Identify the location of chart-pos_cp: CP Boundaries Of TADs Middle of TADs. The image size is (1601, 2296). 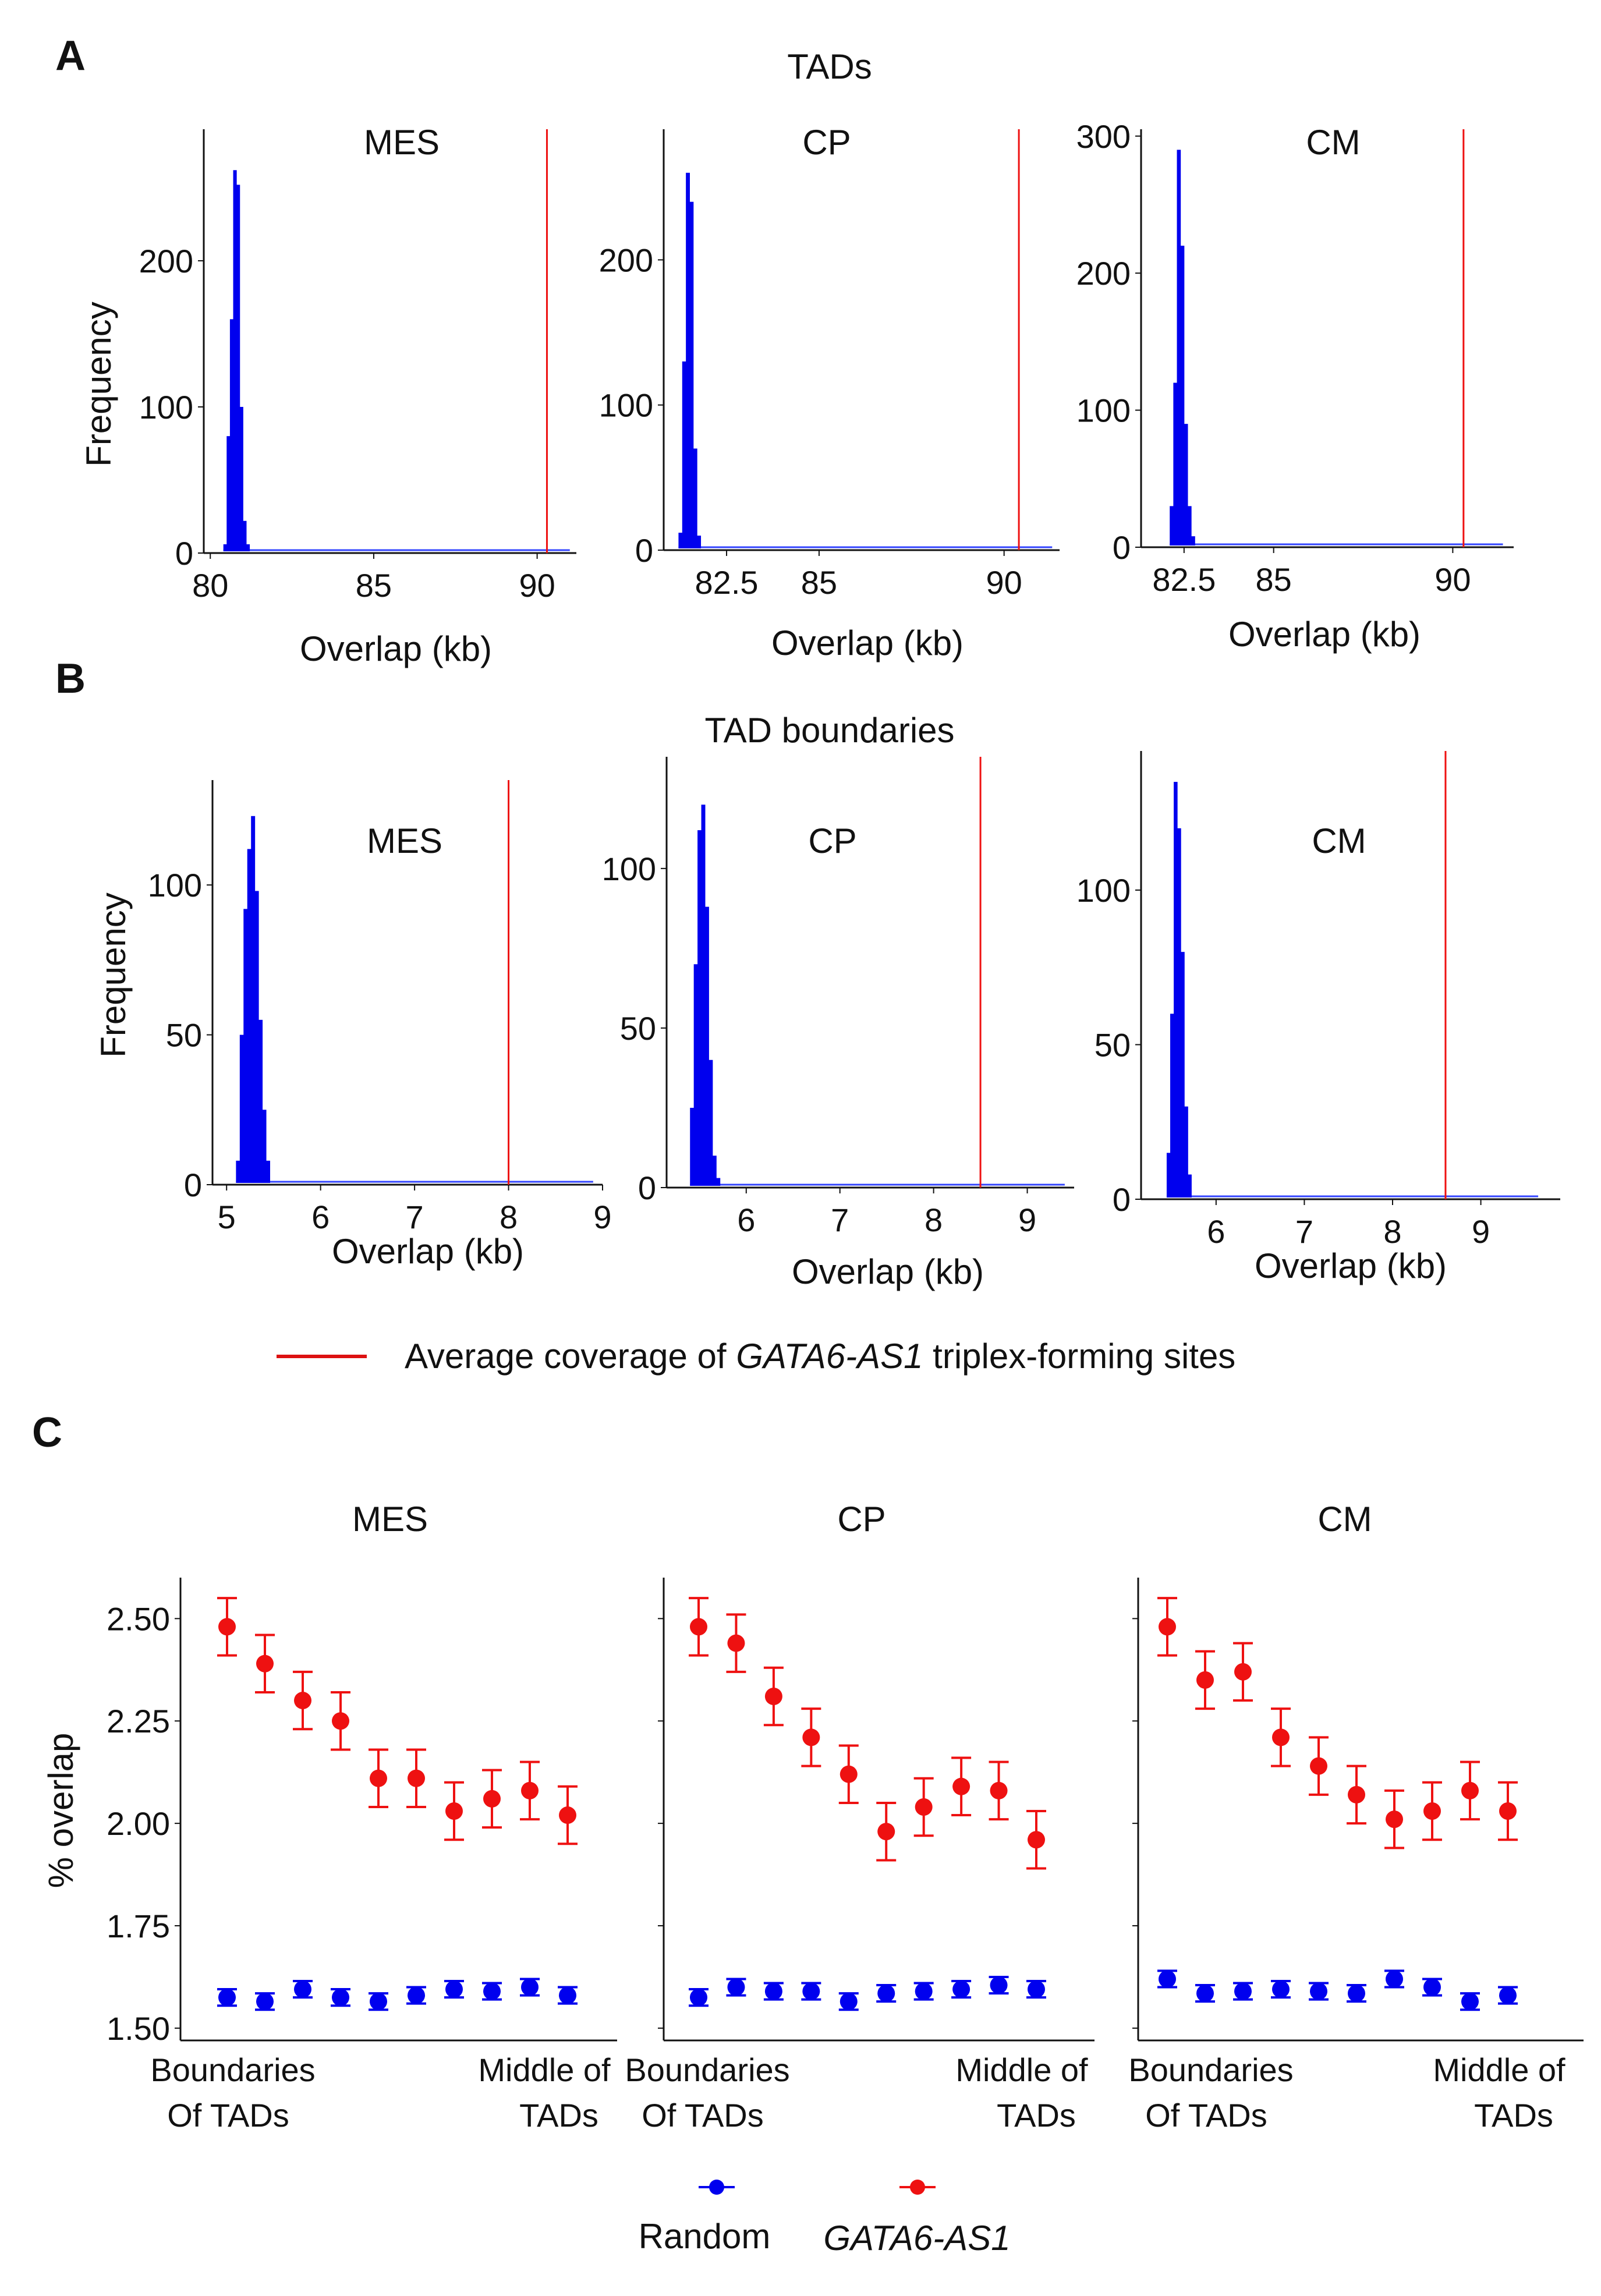
(860, 1817).